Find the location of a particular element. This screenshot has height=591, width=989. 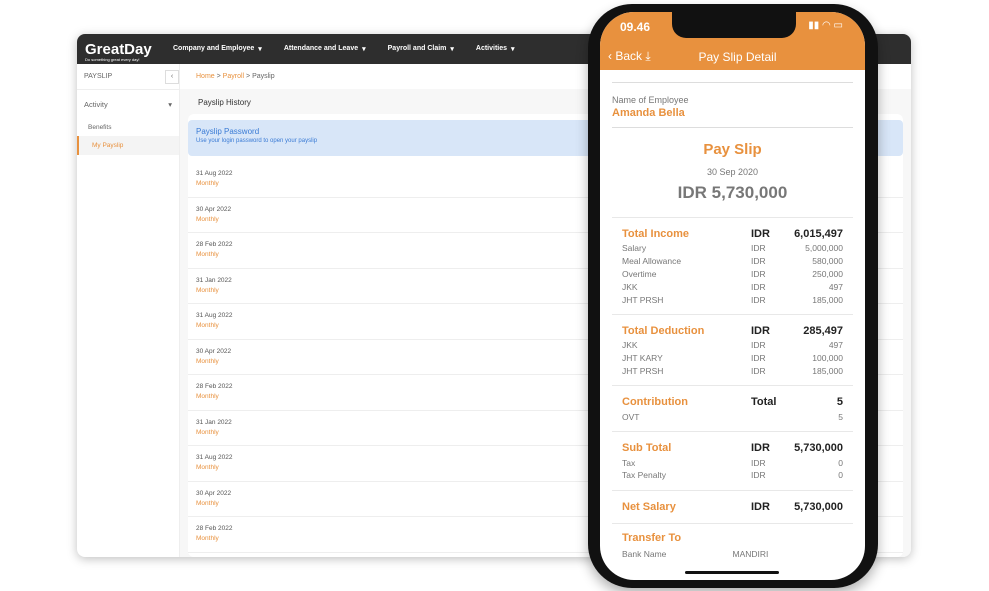

breadcrumb-home: Home is located at coordinates (205, 76).